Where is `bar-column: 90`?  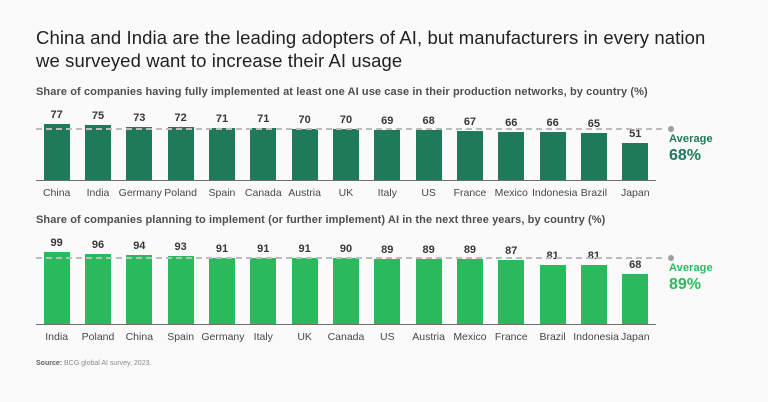
bar-column: 90 is located at coordinates (345, 283).